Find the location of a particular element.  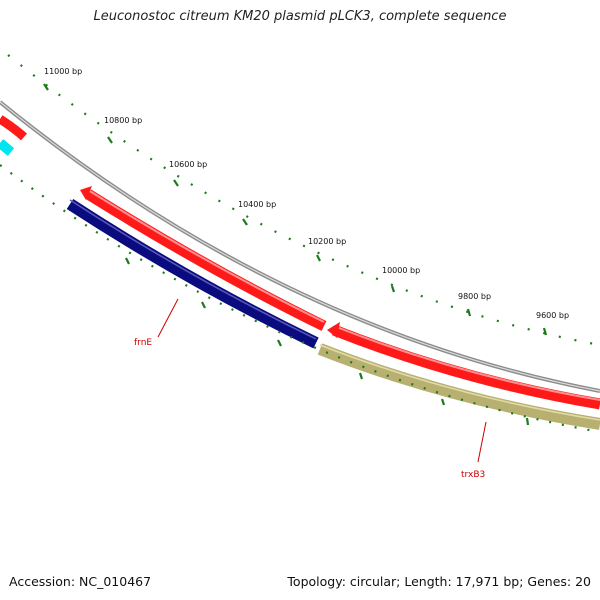

tick-label-10000: 10000 bp is located at coordinates (401, 270).